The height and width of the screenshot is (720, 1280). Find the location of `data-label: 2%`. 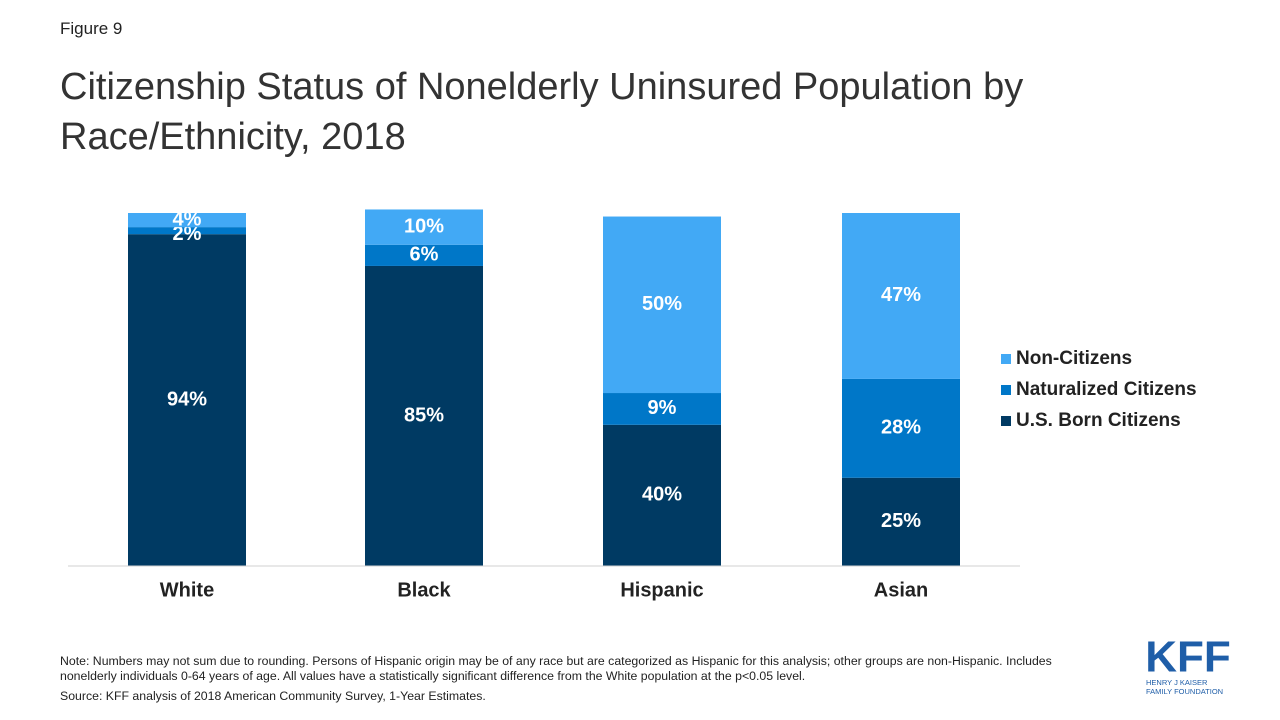

data-label: 2% is located at coordinates (187, 234).